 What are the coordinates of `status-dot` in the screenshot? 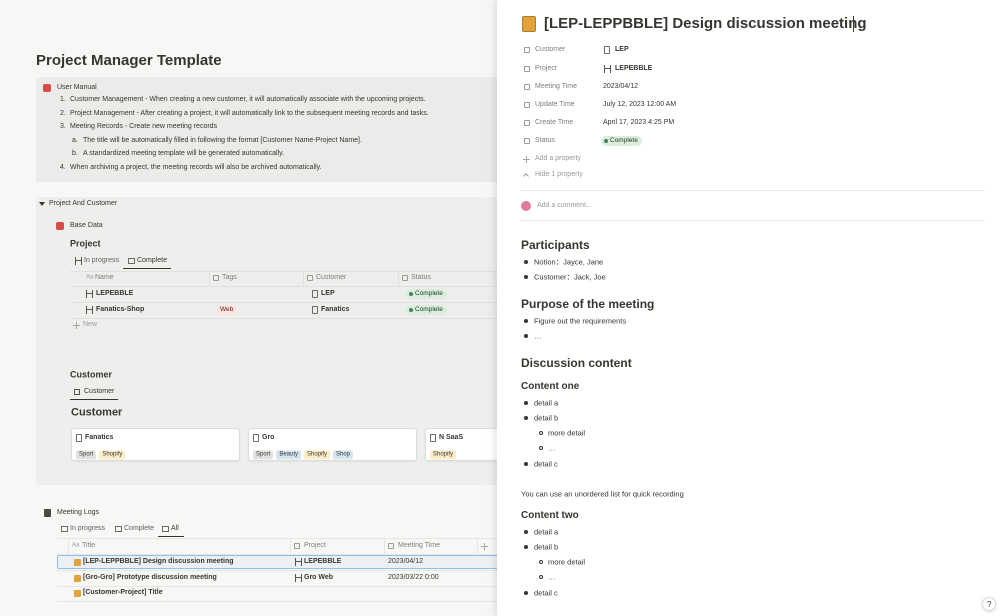 It's located at (411, 294).